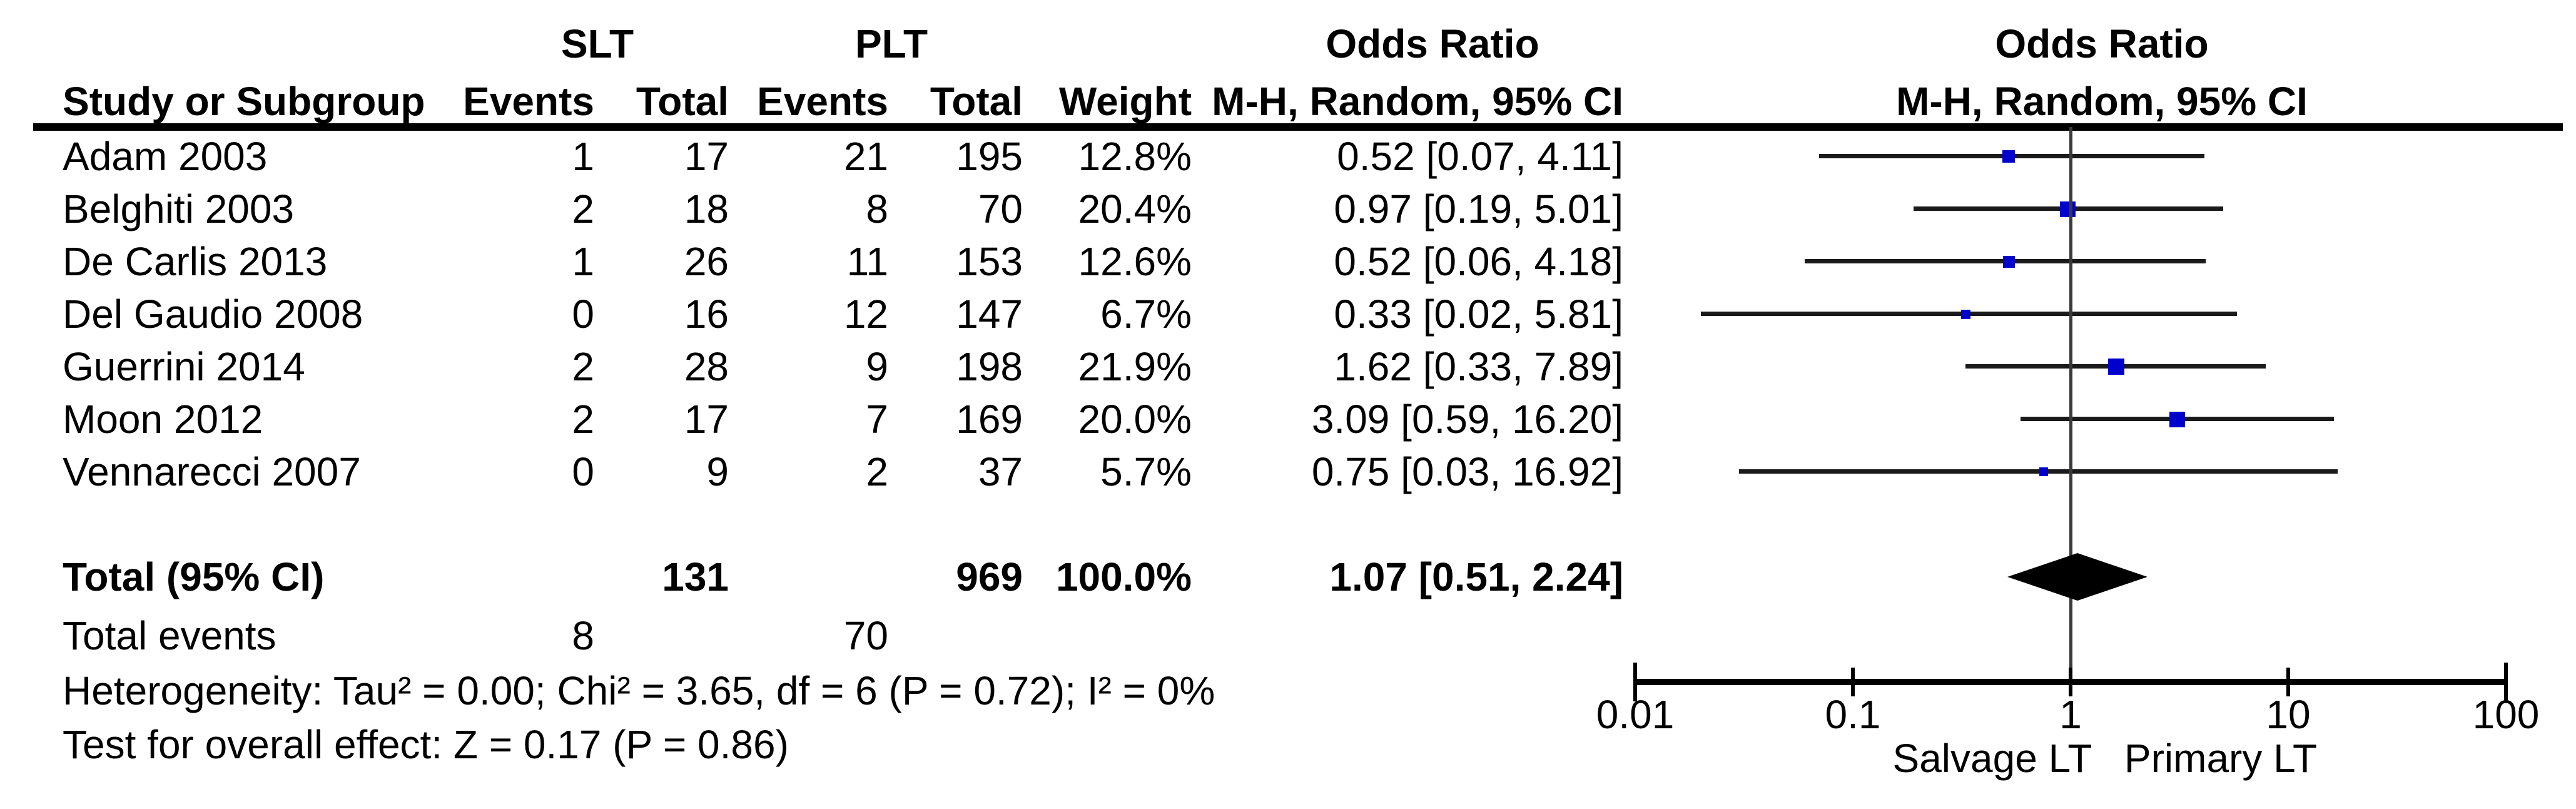 The width and height of the screenshot is (2576, 809). Describe the element at coordinates (1135, 366) in the screenshot. I see `weight-cell: 21.9%` at that location.